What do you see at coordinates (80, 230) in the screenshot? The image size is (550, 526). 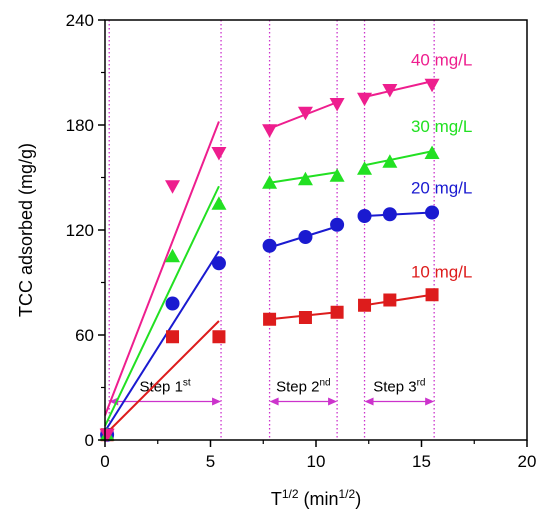 I see `y-tick-label: 120` at bounding box center [80, 230].